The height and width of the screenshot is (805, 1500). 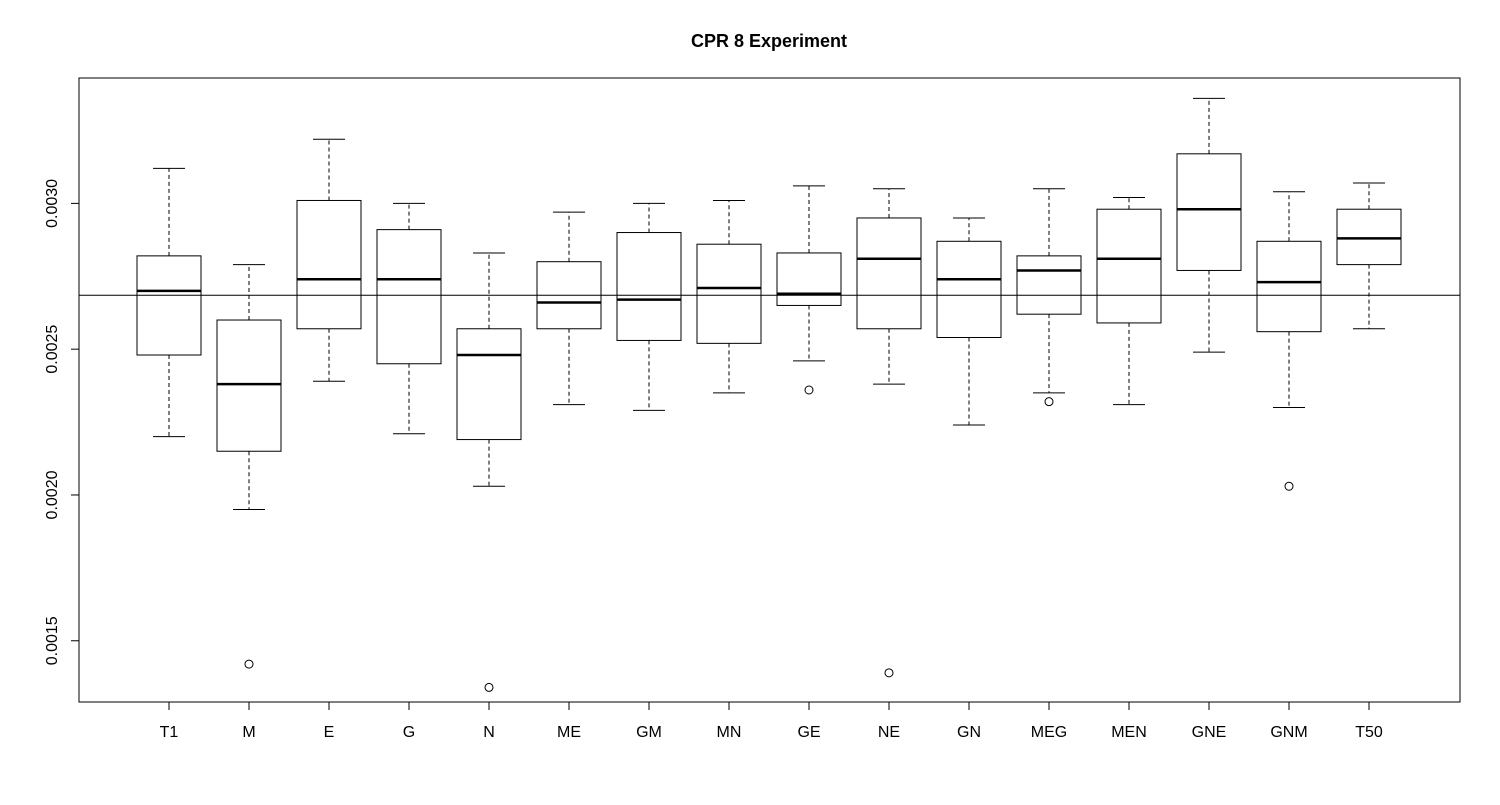 What do you see at coordinates (249, 466) in the screenshot?
I see `box-m` at bounding box center [249, 466].